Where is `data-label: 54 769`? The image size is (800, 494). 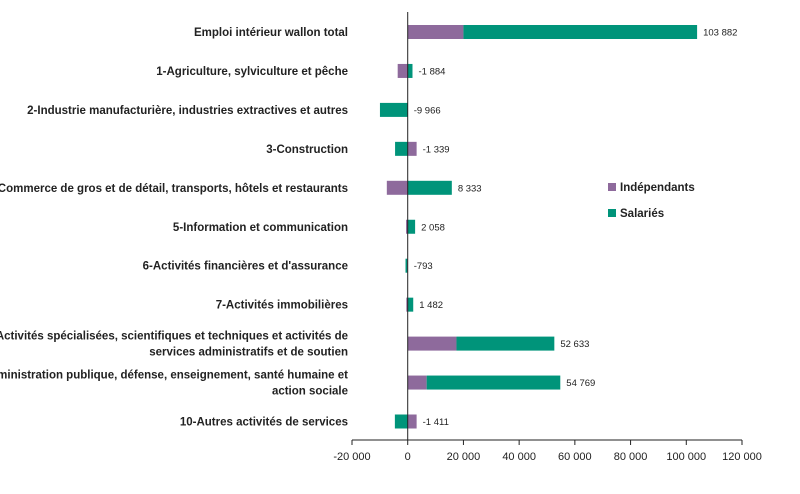
data-label: 54 769 is located at coordinates (580, 383).